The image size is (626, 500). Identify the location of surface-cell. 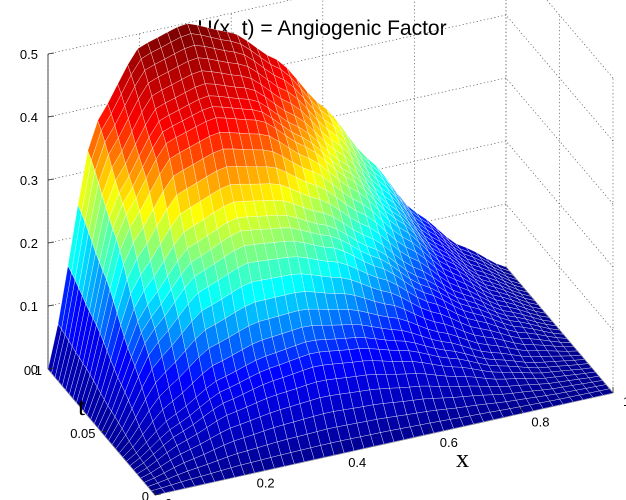
(606, 392).